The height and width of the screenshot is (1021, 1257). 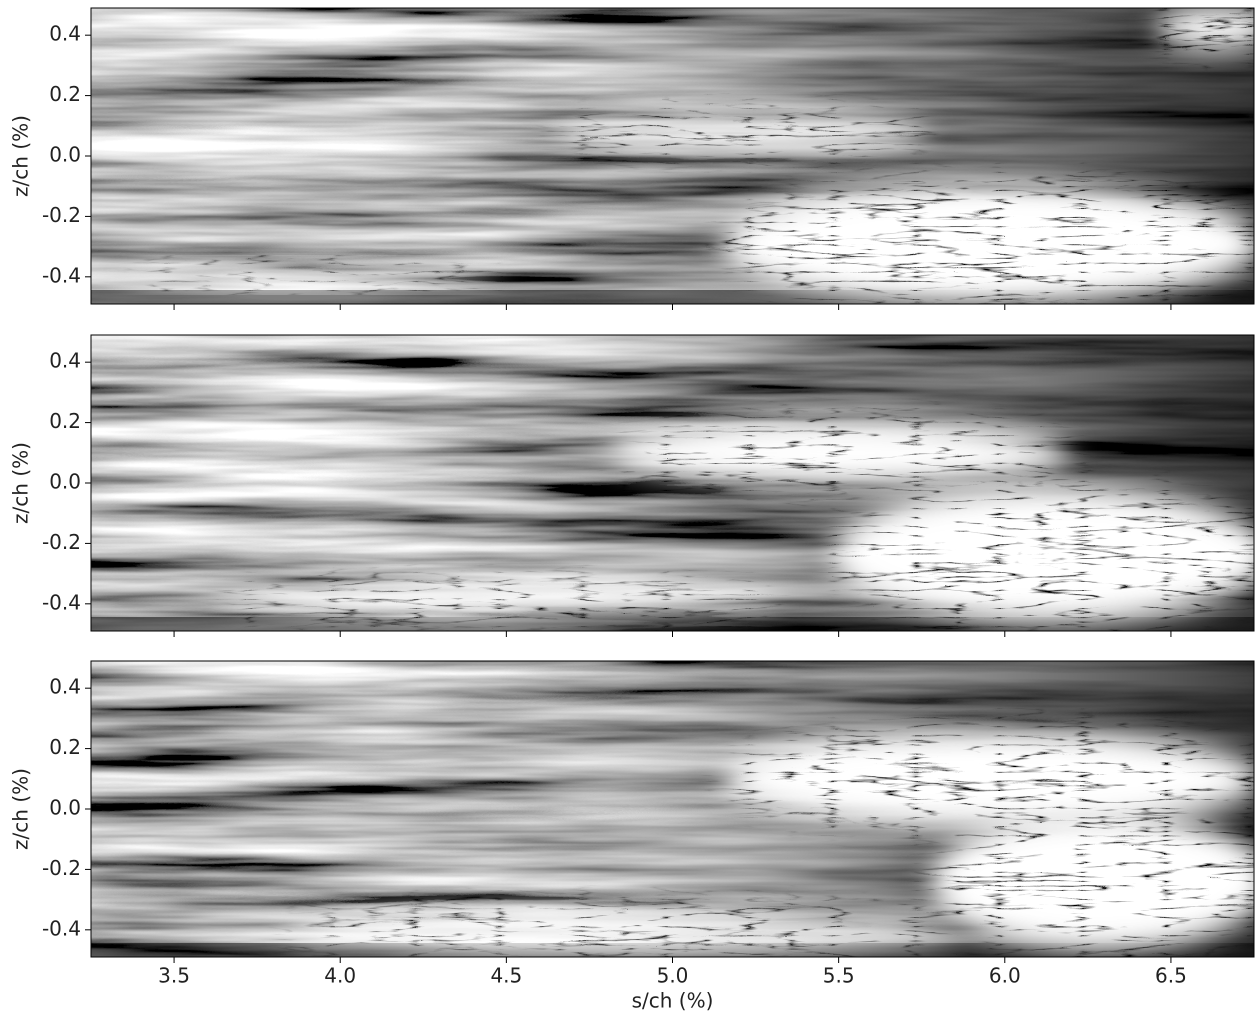 What do you see at coordinates (506, 976) in the screenshot?
I see `x-tick-label: 4.5` at bounding box center [506, 976].